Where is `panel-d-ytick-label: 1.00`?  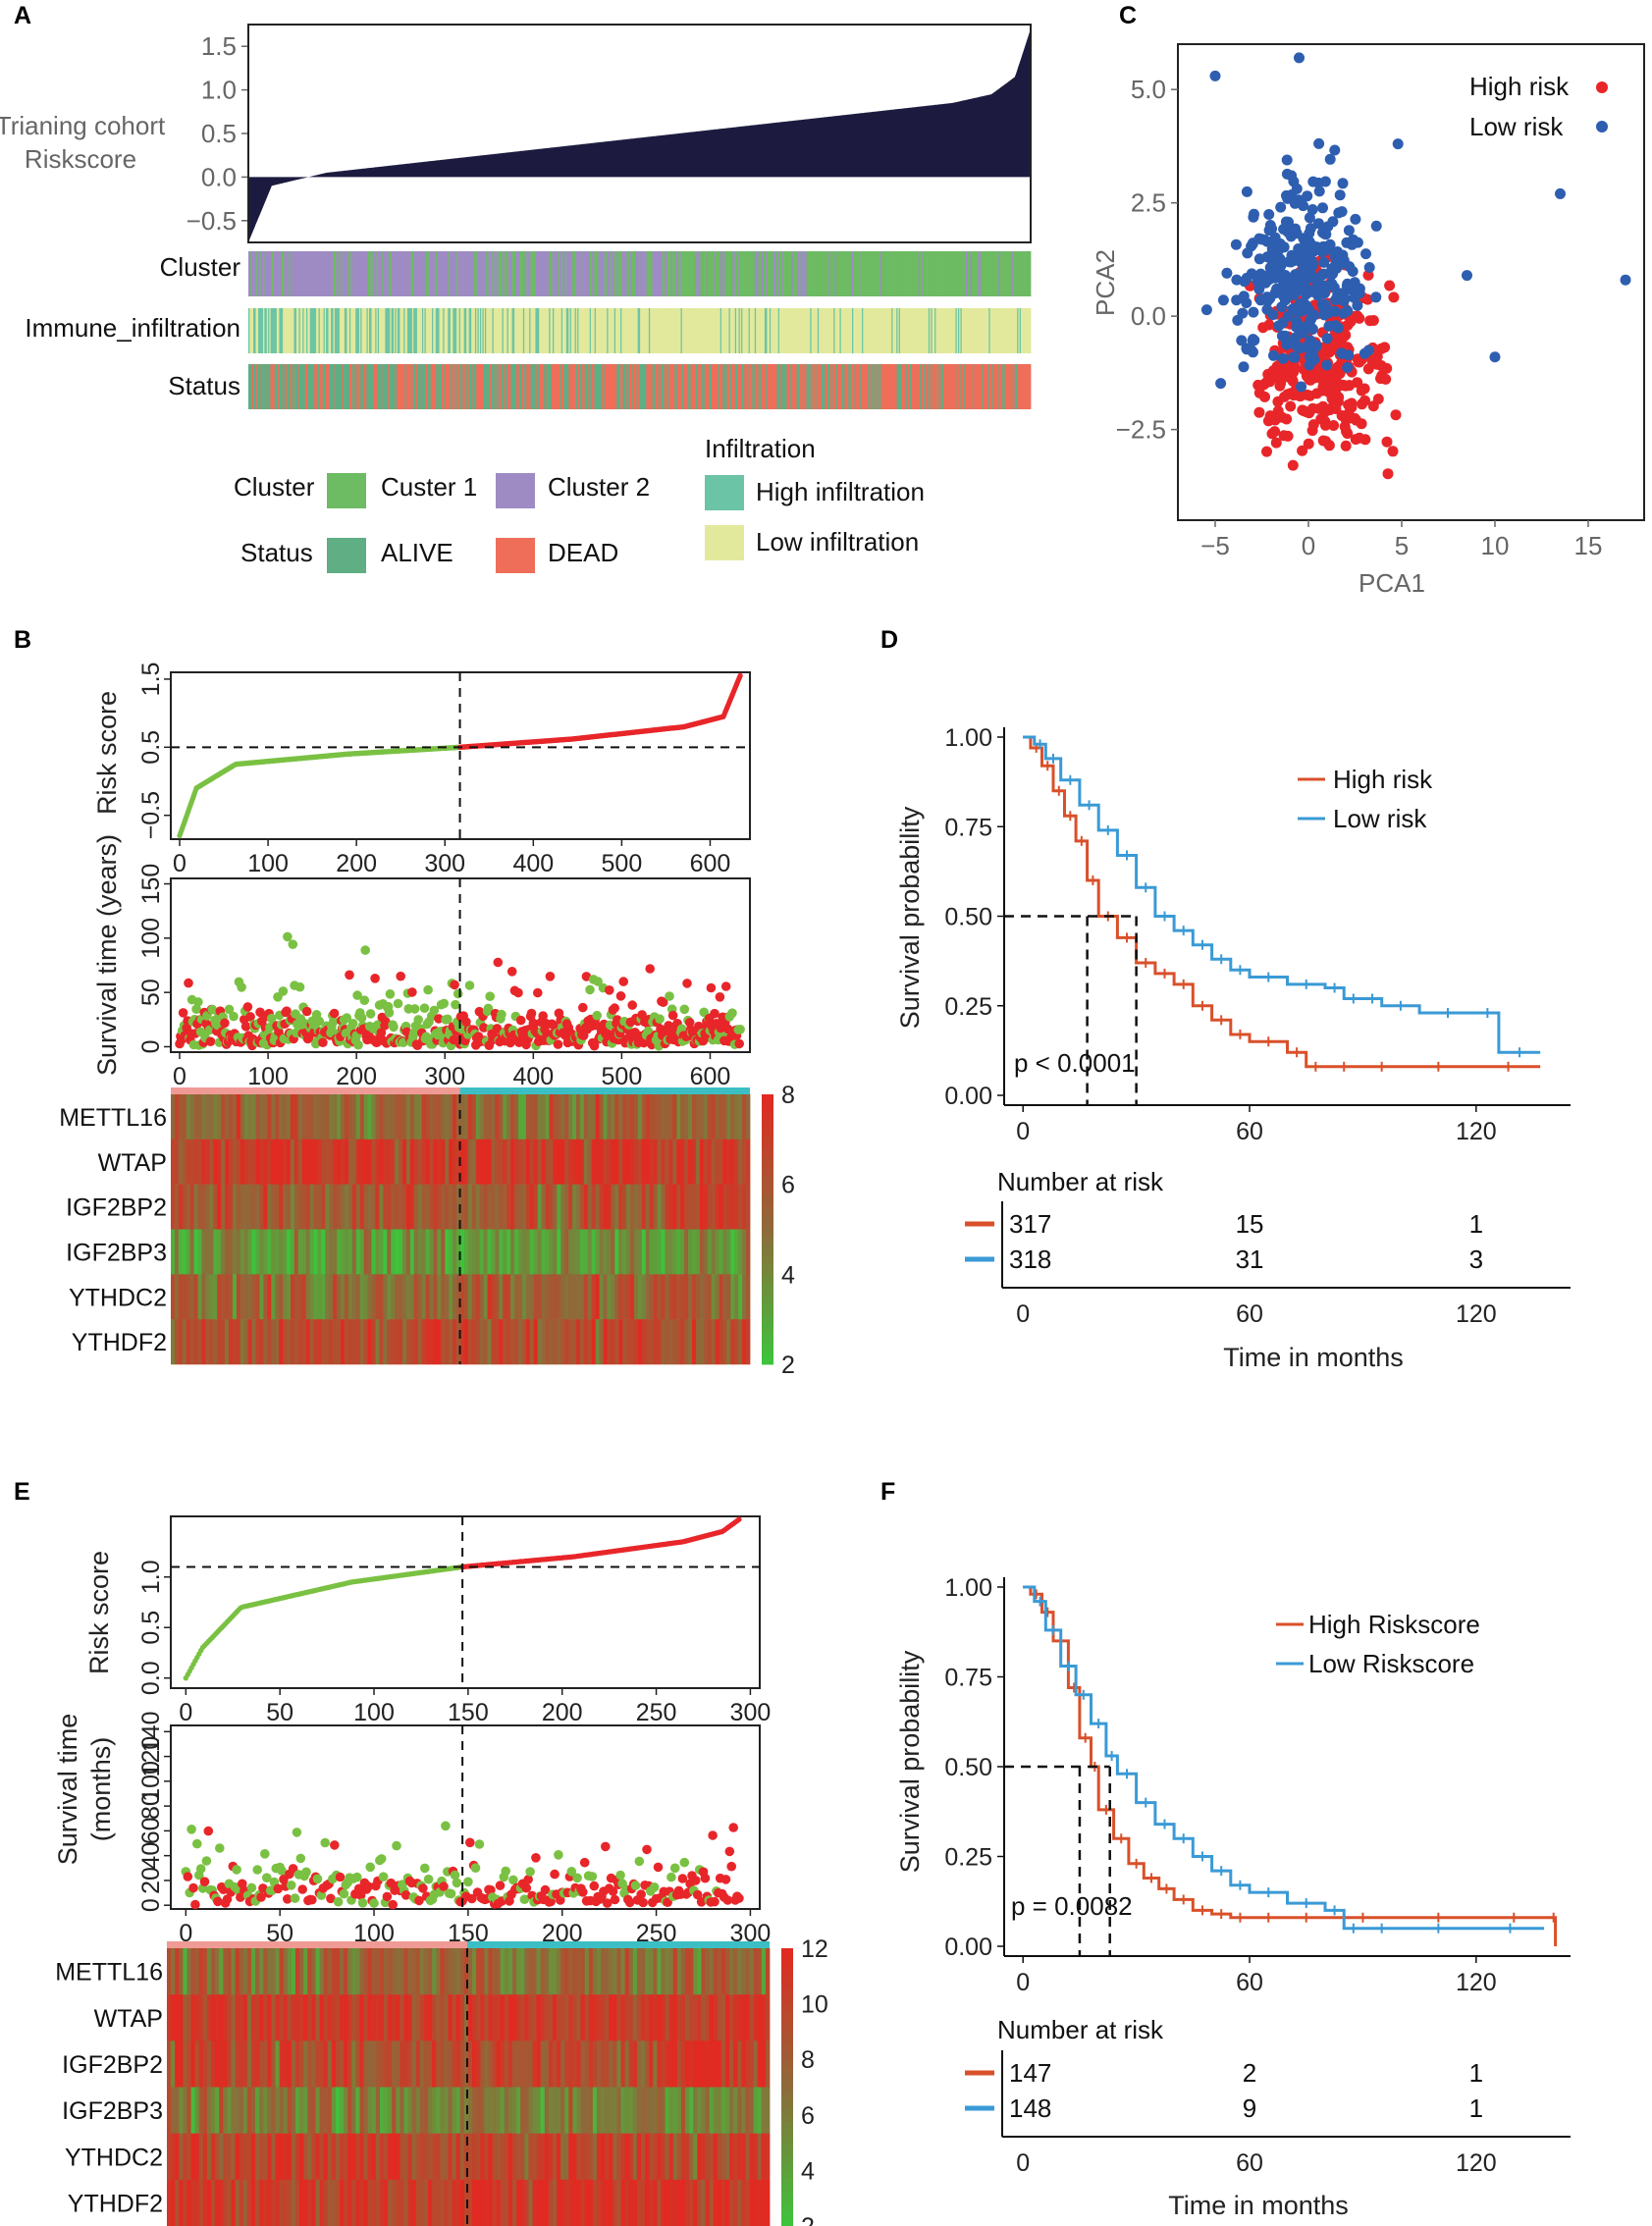
panel-d-ytick-label: 1.00 is located at coordinates (968, 738).